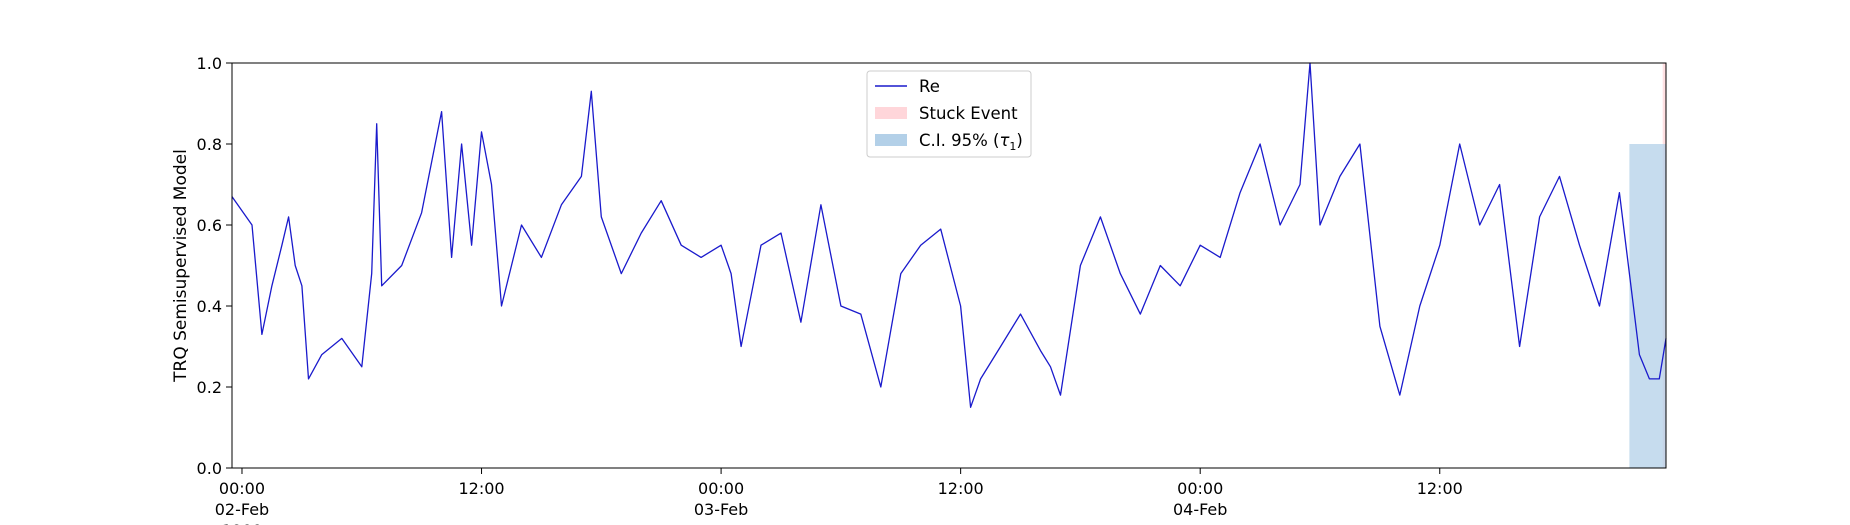 The image size is (1850, 525). What do you see at coordinates (181, 266) in the screenshot?
I see `y-axis-label: TRQ Semisupervised Model` at bounding box center [181, 266].